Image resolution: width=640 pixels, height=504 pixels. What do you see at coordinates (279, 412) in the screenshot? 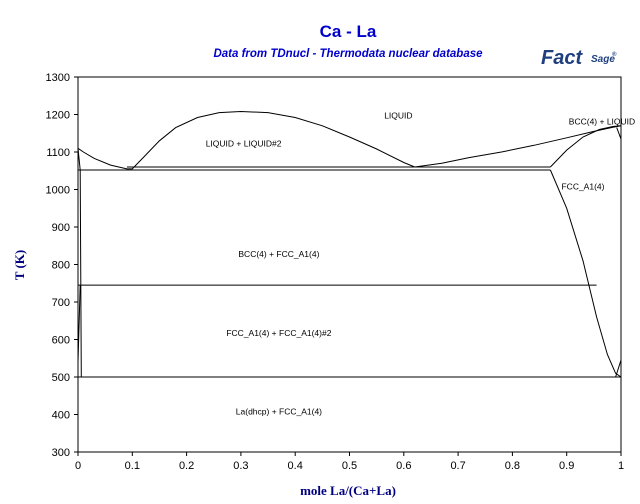
I see `phase-label: La(dhcp) + FCC_A1(4)` at bounding box center [279, 412].